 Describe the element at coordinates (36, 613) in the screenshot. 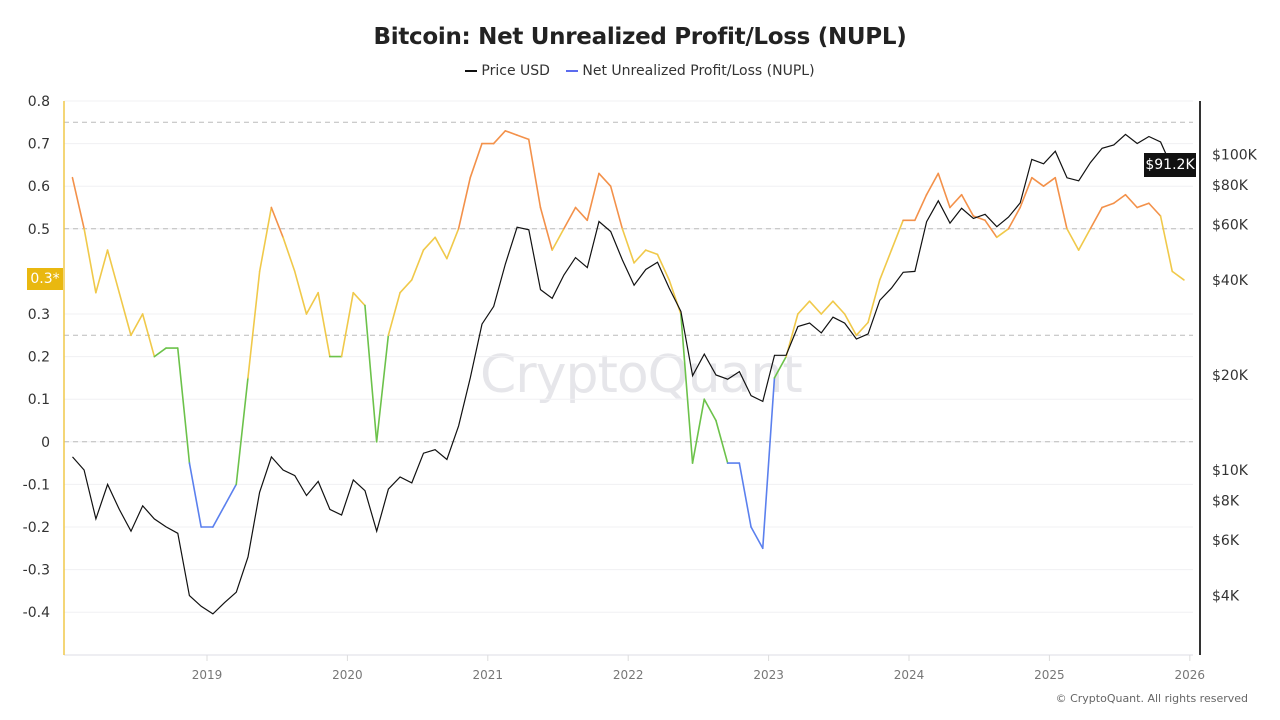

I see `left-axis-tick: -0.4` at that location.